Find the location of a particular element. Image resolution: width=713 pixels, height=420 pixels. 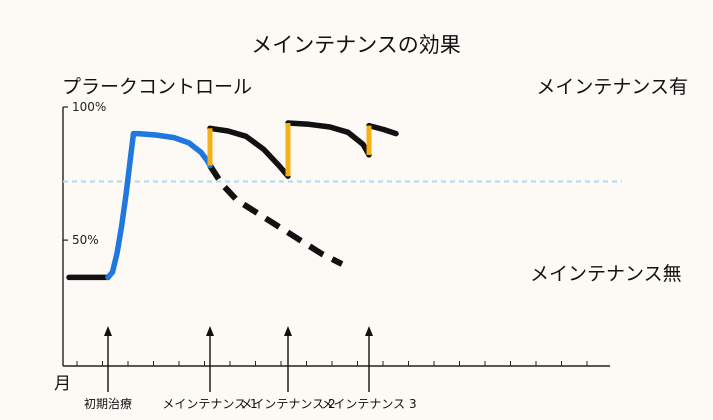

y-tick-label: 100% is located at coordinates (89, 107).